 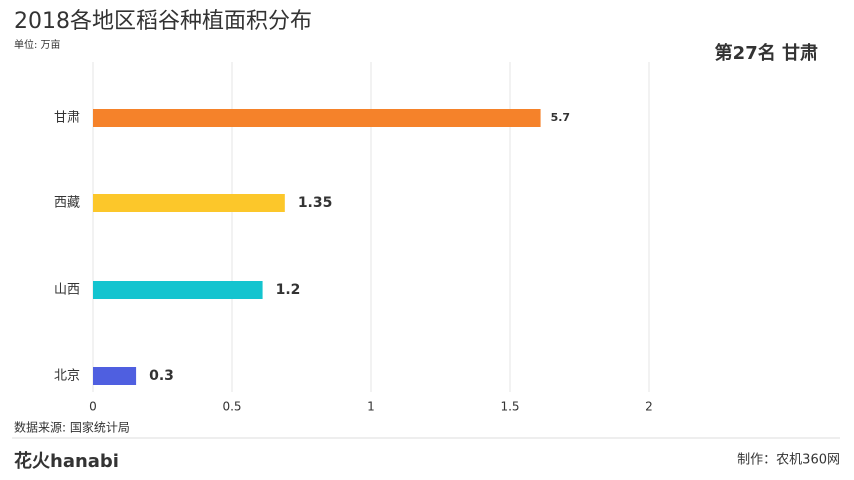 What do you see at coordinates (67, 376) in the screenshot?
I see `y-tick-label: 北京` at bounding box center [67, 376].